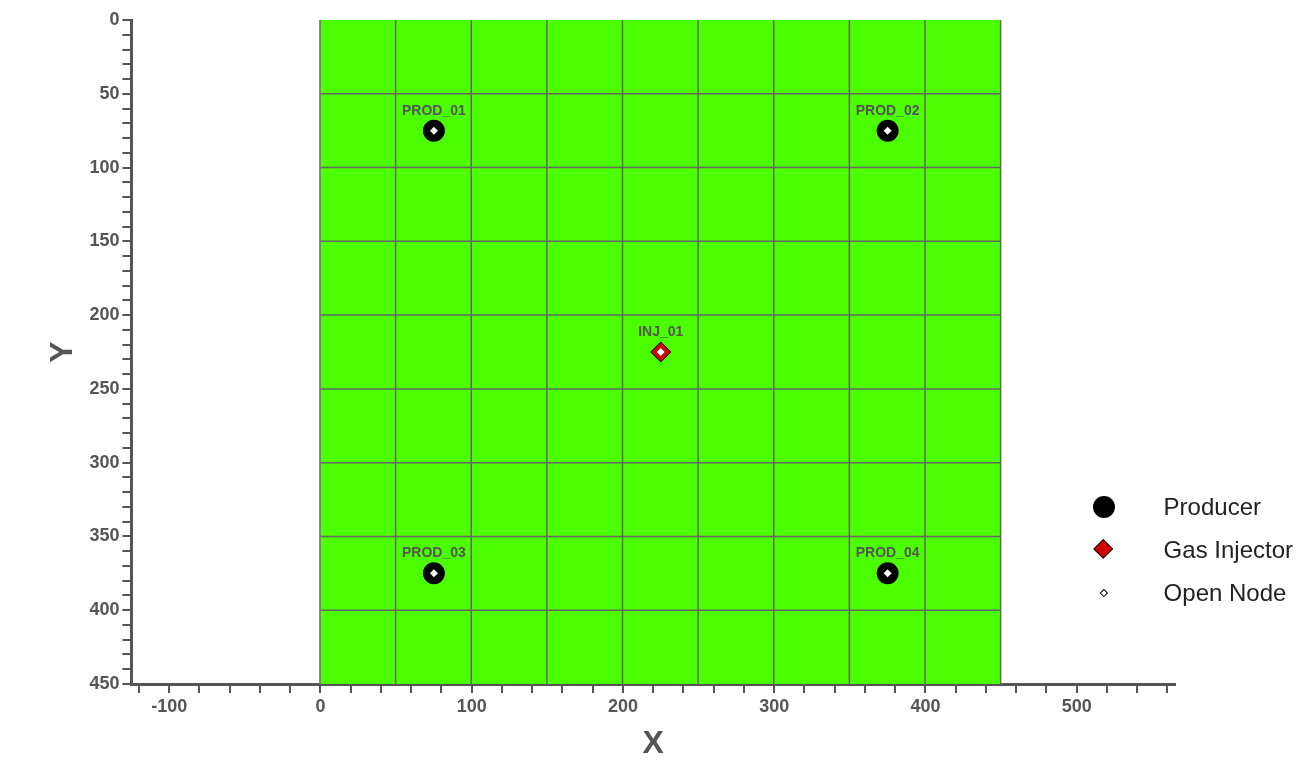  I want to click on y-tick-label: 450, so click(104, 682).